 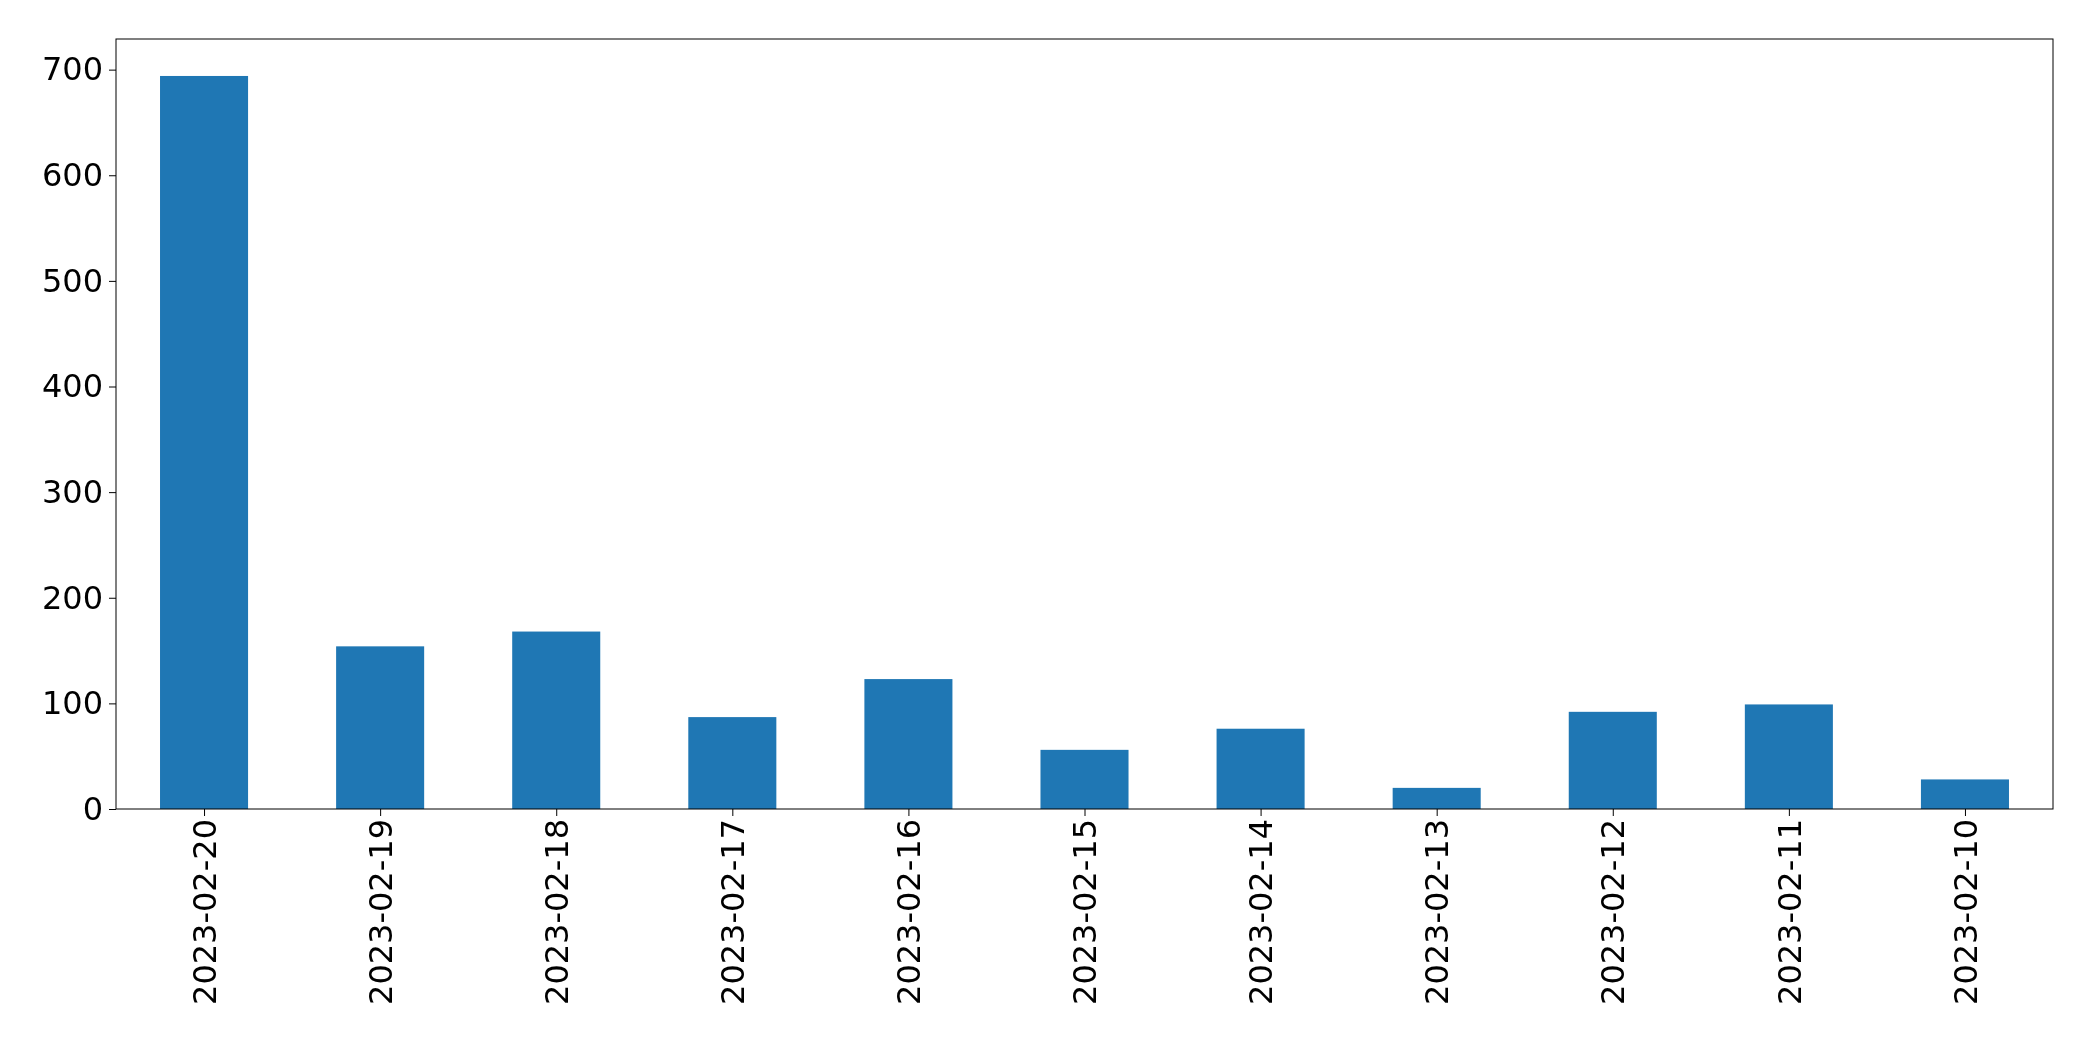 What do you see at coordinates (1085, 912) in the screenshot?
I see `x-tick-label: 2023-02-15` at bounding box center [1085, 912].